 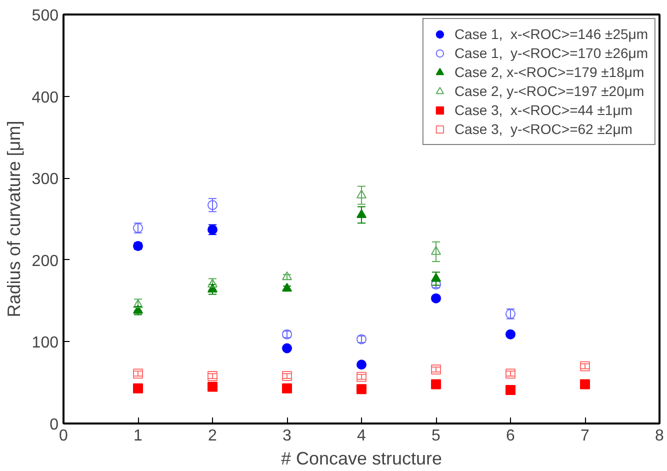 What do you see at coordinates (138, 436) in the screenshot?
I see `x-tick-label: 1` at bounding box center [138, 436].